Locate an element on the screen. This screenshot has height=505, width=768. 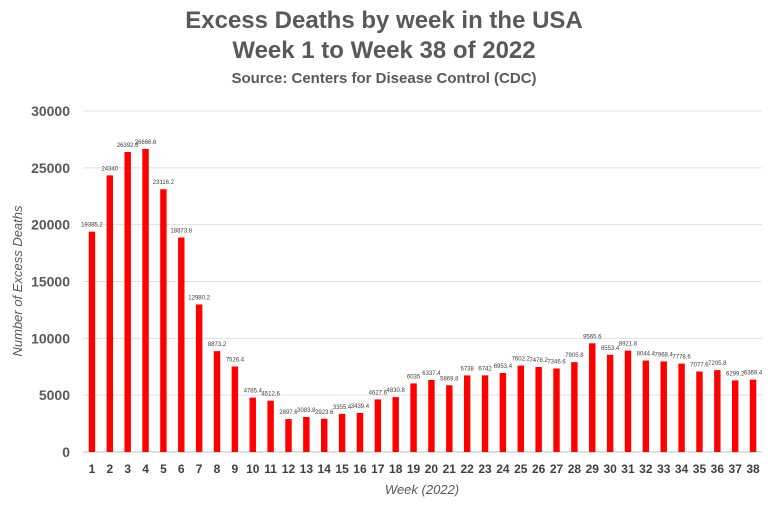
data-label: 8921.8 is located at coordinates (628, 345).